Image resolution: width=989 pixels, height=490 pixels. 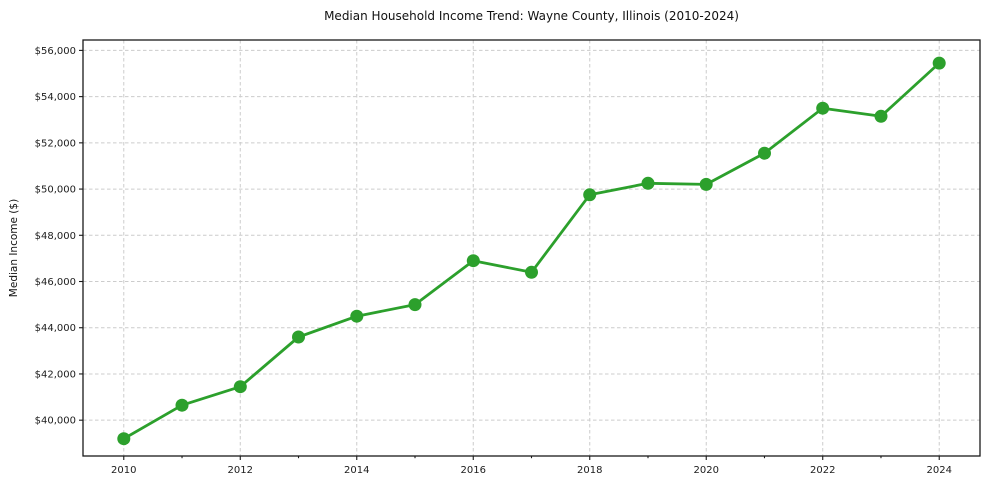 What do you see at coordinates (55, 97) in the screenshot?
I see `y-tick-label: $54,000` at bounding box center [55, 97].